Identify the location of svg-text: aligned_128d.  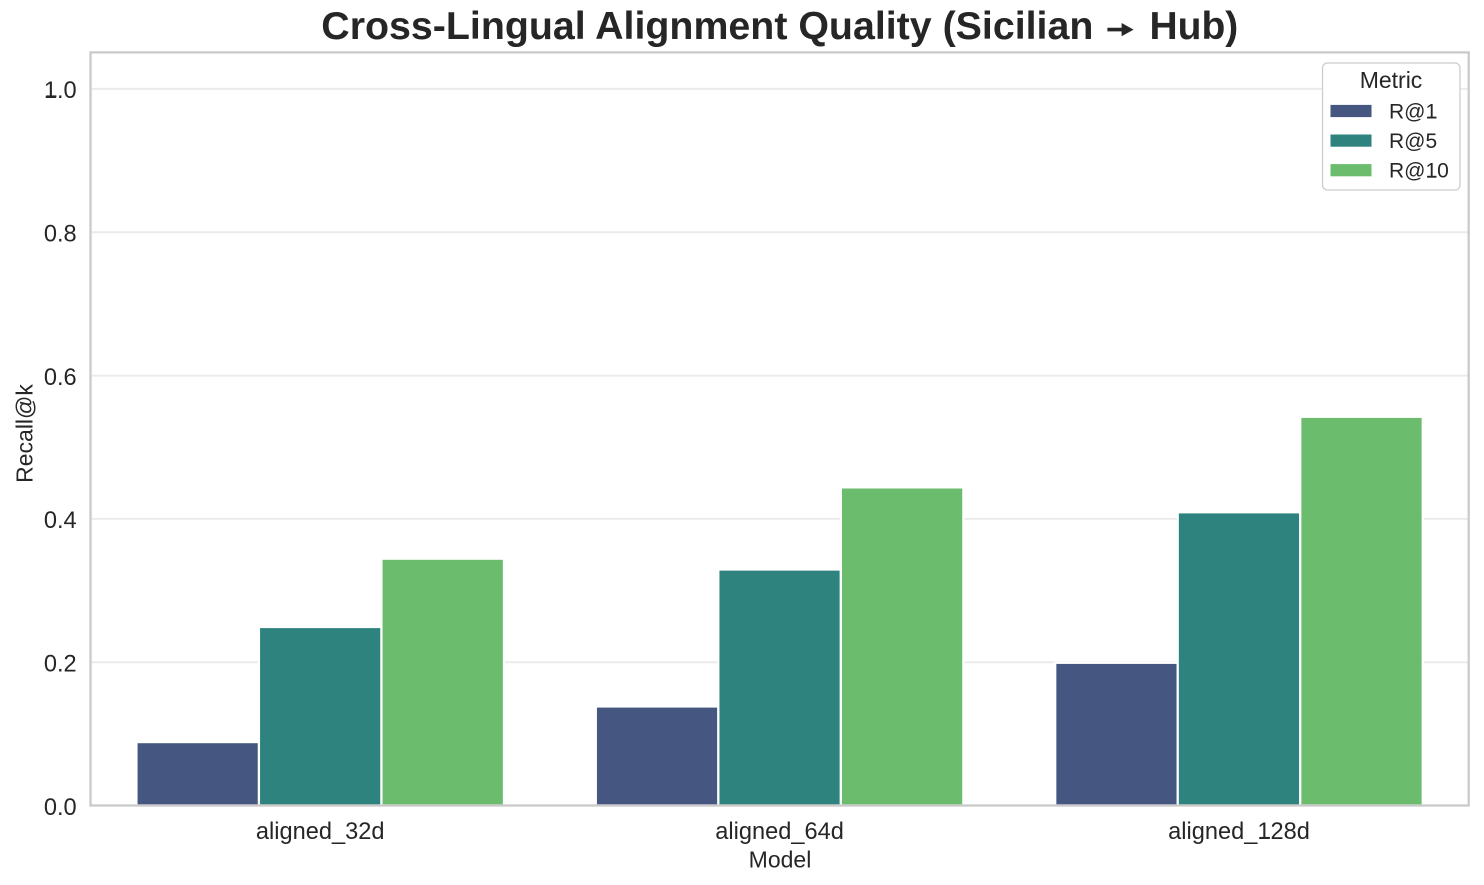
(1239, 832).